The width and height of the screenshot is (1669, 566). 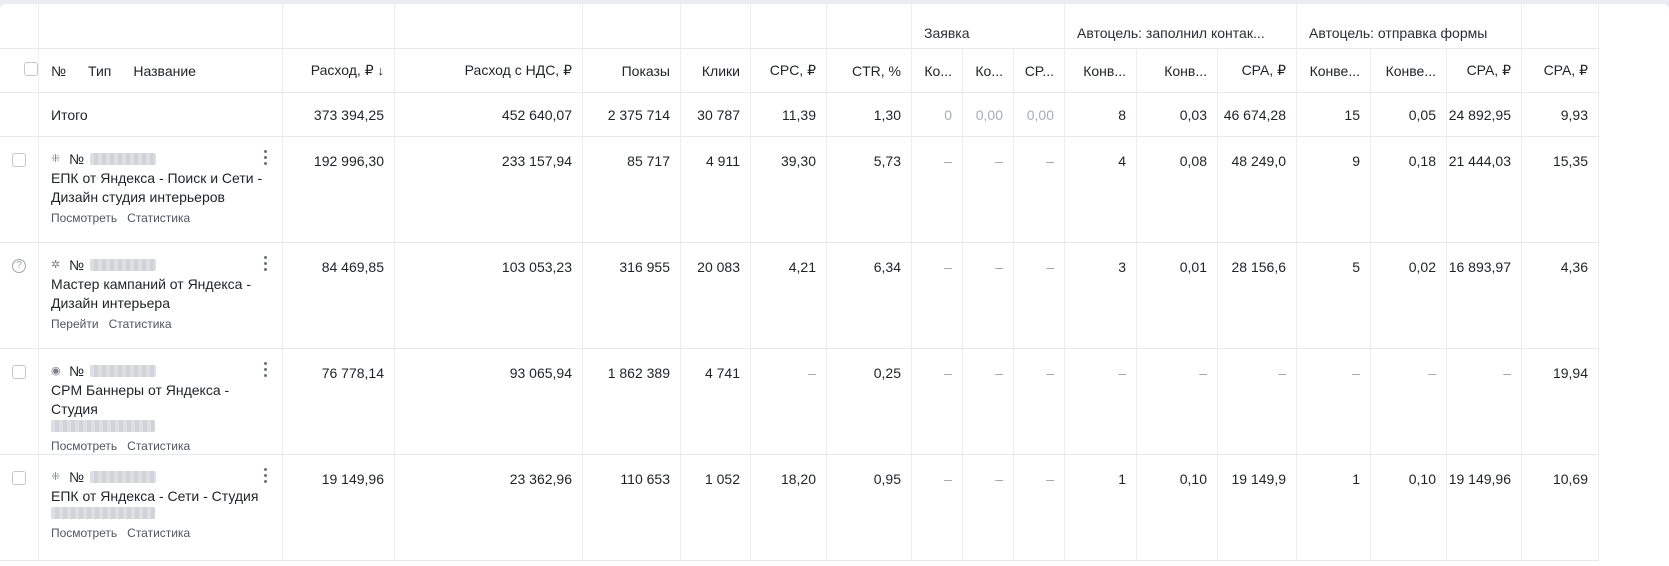 I want to click on row-a1-cpa: 19 149,9, so click(x=1257, y=507).